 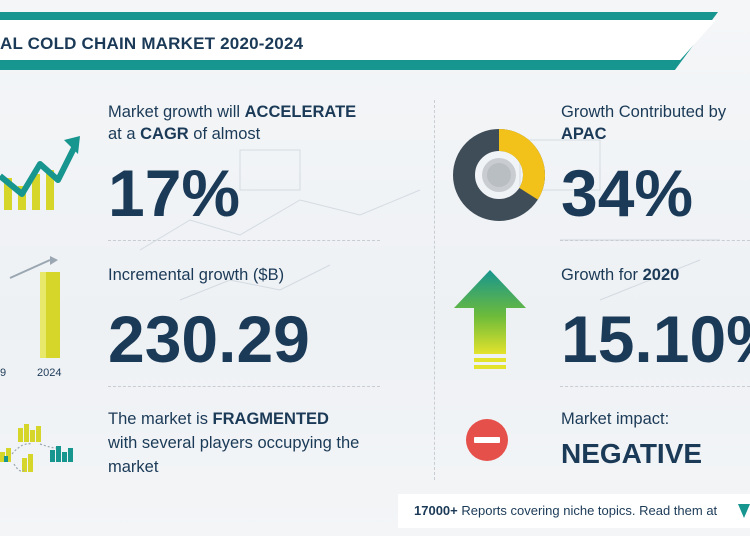 I want to click on fragmented-line-1: The market is FRAGMENTED, so click(x=218, y=419).